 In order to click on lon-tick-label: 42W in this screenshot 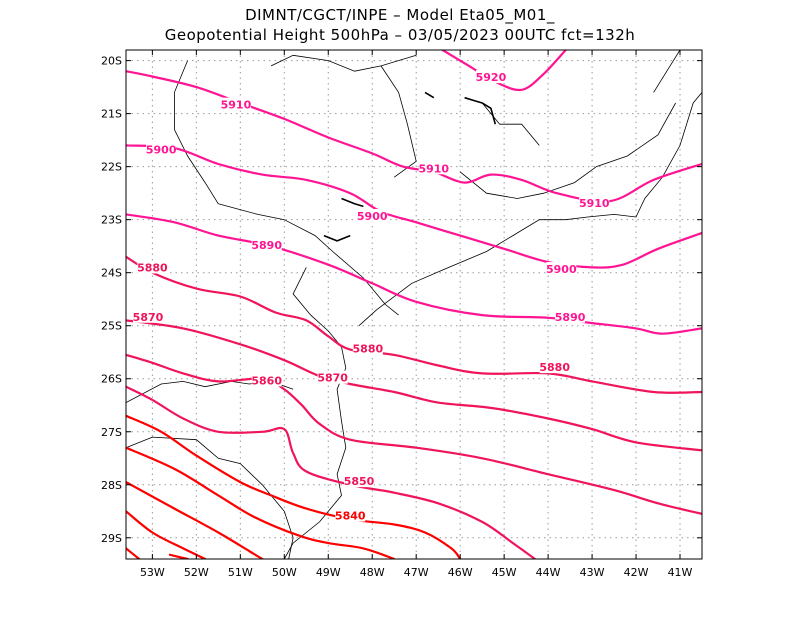, I will do `click(636, 572)`.